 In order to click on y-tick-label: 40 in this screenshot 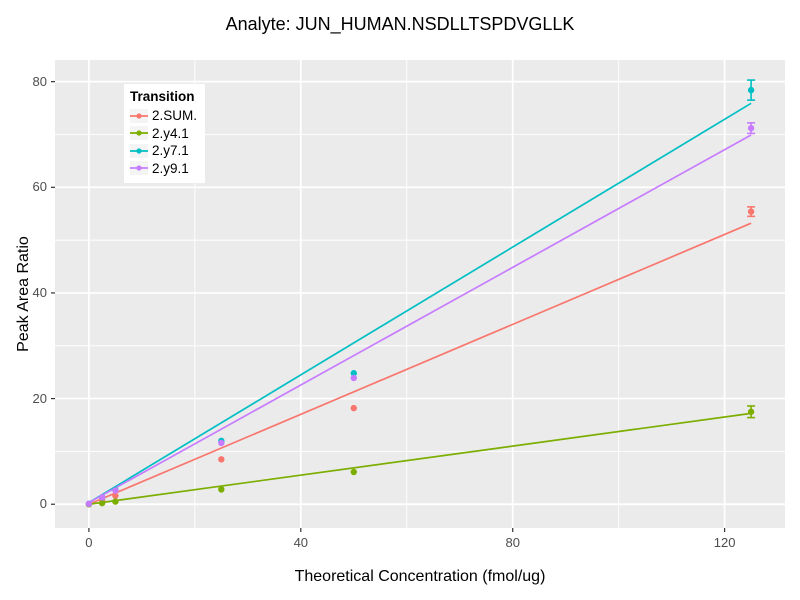, I will do `click(39, 292)`.